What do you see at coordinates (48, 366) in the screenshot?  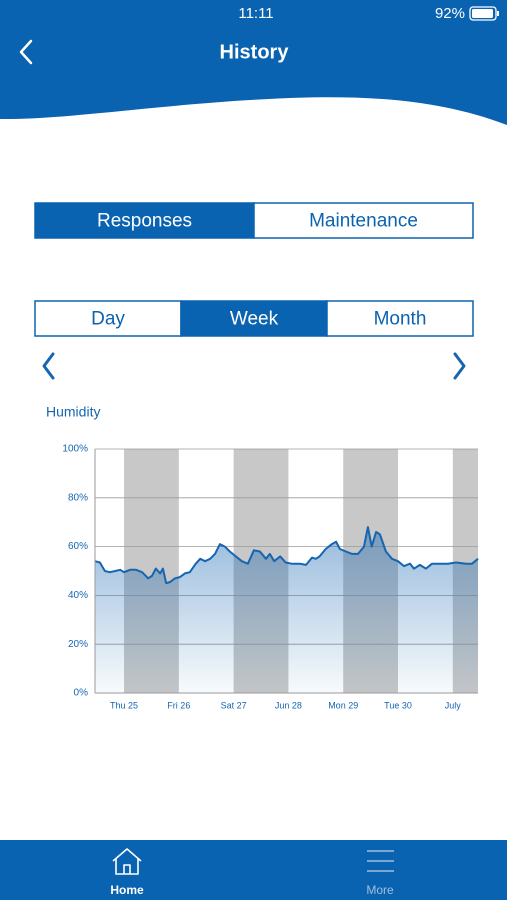 I see `previous-button` at bounding box center [48, 366].